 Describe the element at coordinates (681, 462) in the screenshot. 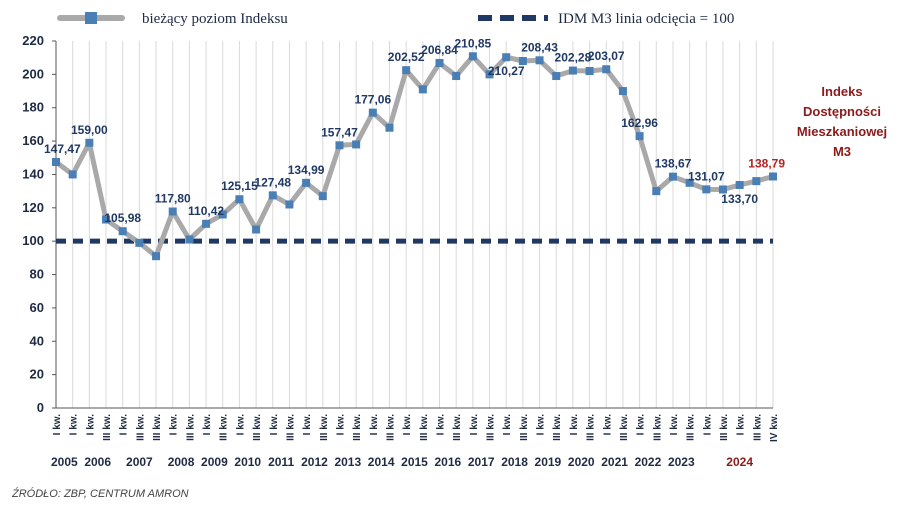

I see `year-label: 2023` at that location.